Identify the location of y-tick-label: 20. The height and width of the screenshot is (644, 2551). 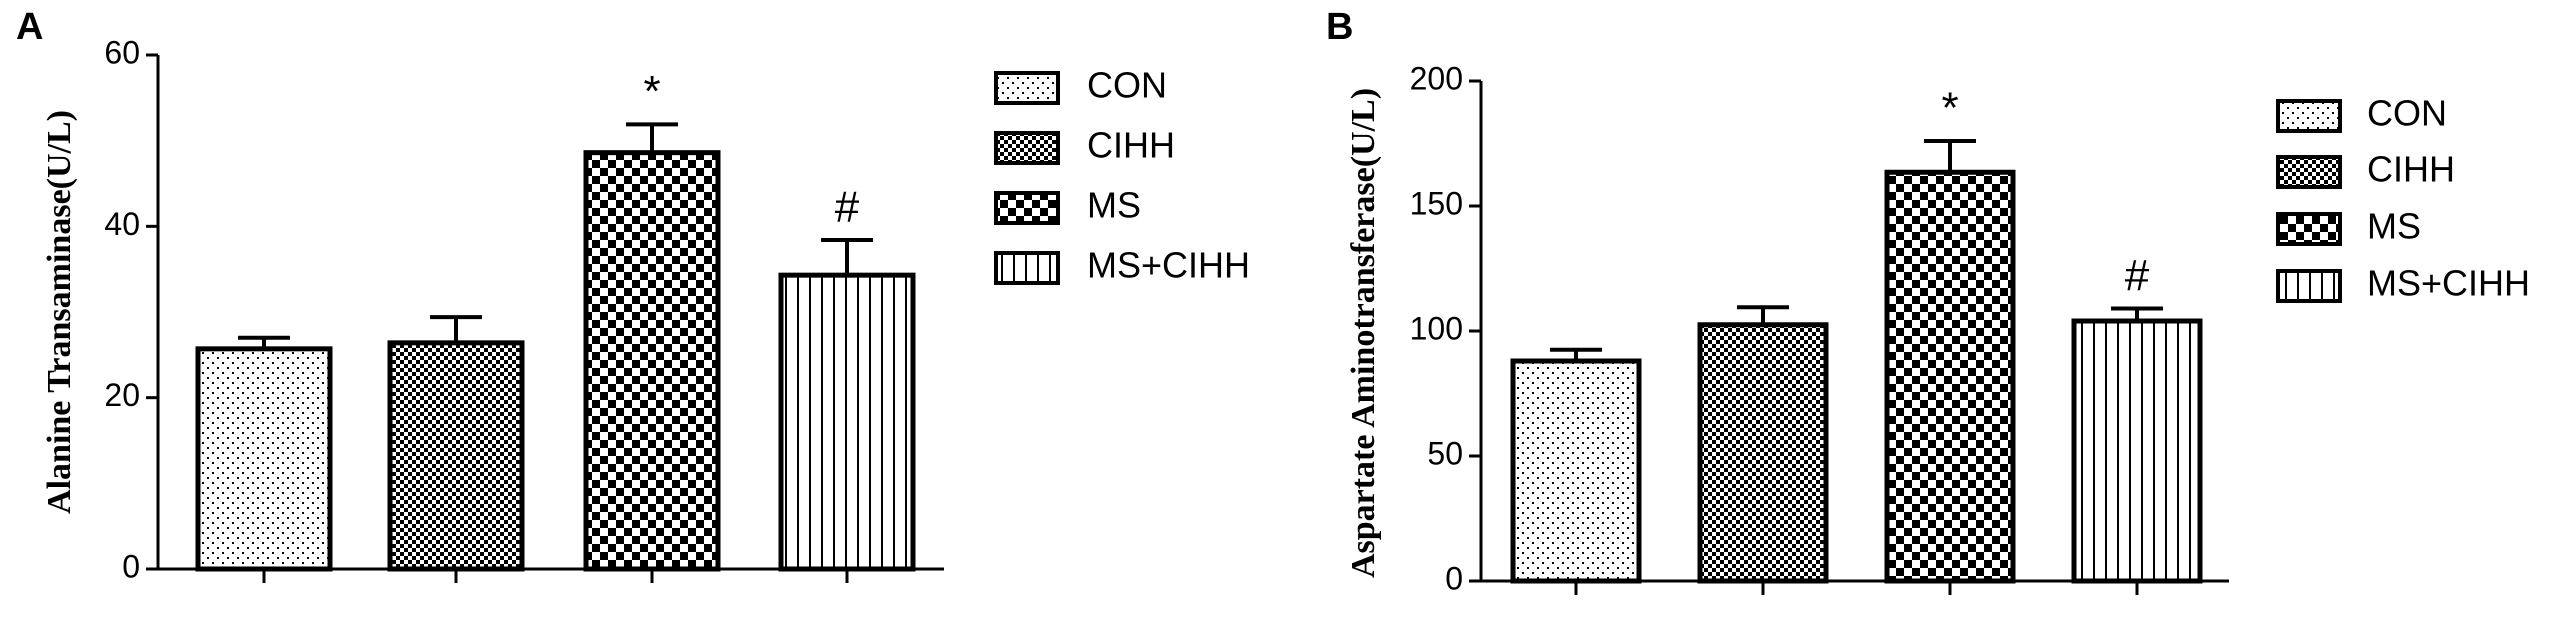
(122, 395).